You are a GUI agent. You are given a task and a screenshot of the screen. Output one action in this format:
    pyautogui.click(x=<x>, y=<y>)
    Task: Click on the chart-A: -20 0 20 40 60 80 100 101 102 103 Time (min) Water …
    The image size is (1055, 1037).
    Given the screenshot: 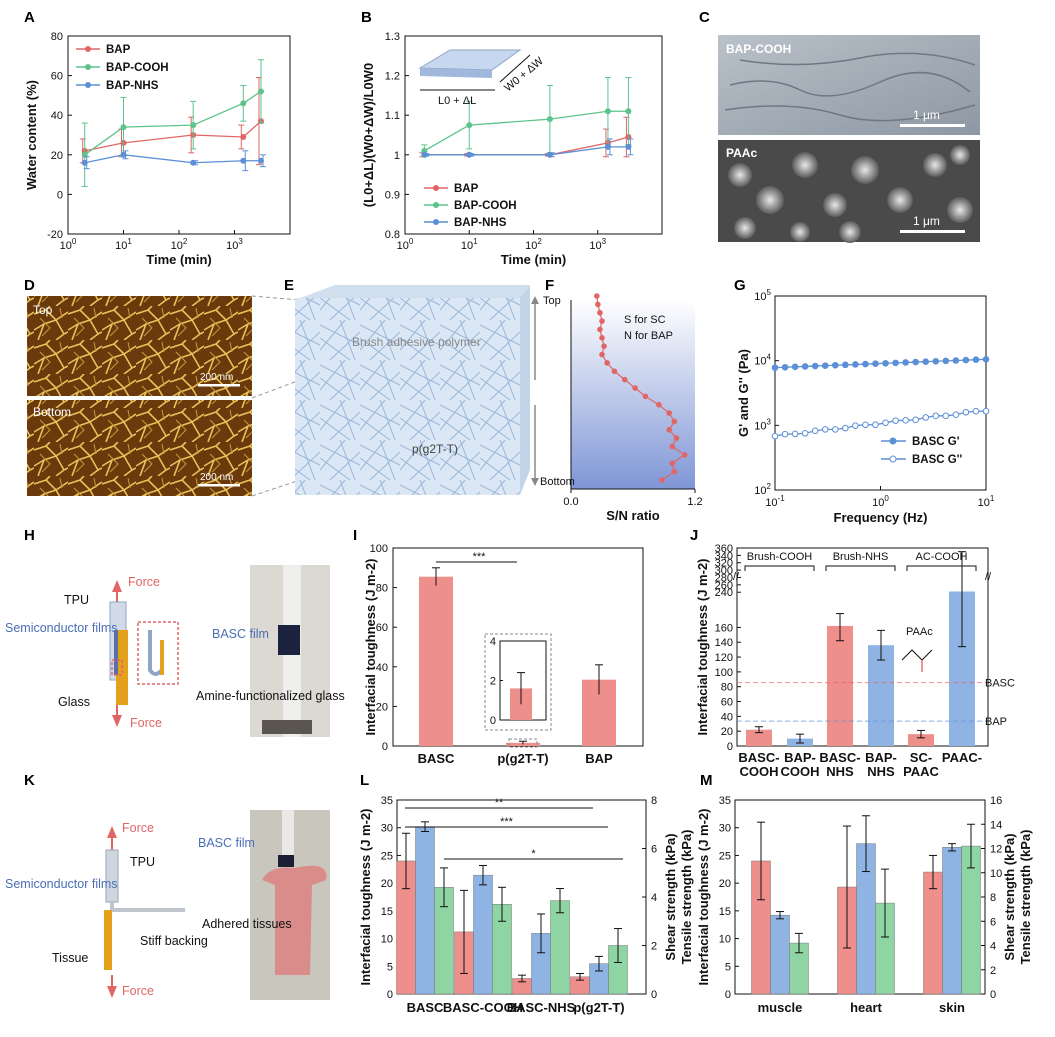 What is the action you would take?
    pyautogui.click(x=157, y=149)
    